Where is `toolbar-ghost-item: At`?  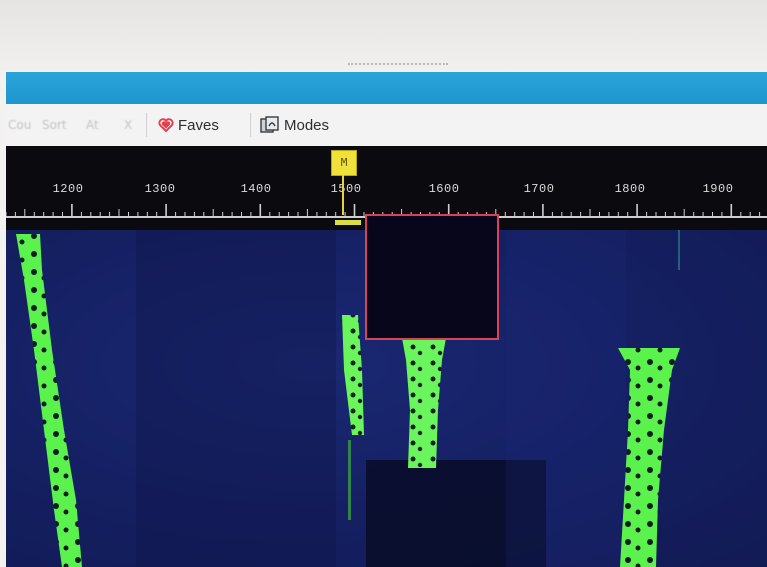 toolbar-ghost-item: At is located at coordinates (92, 125).